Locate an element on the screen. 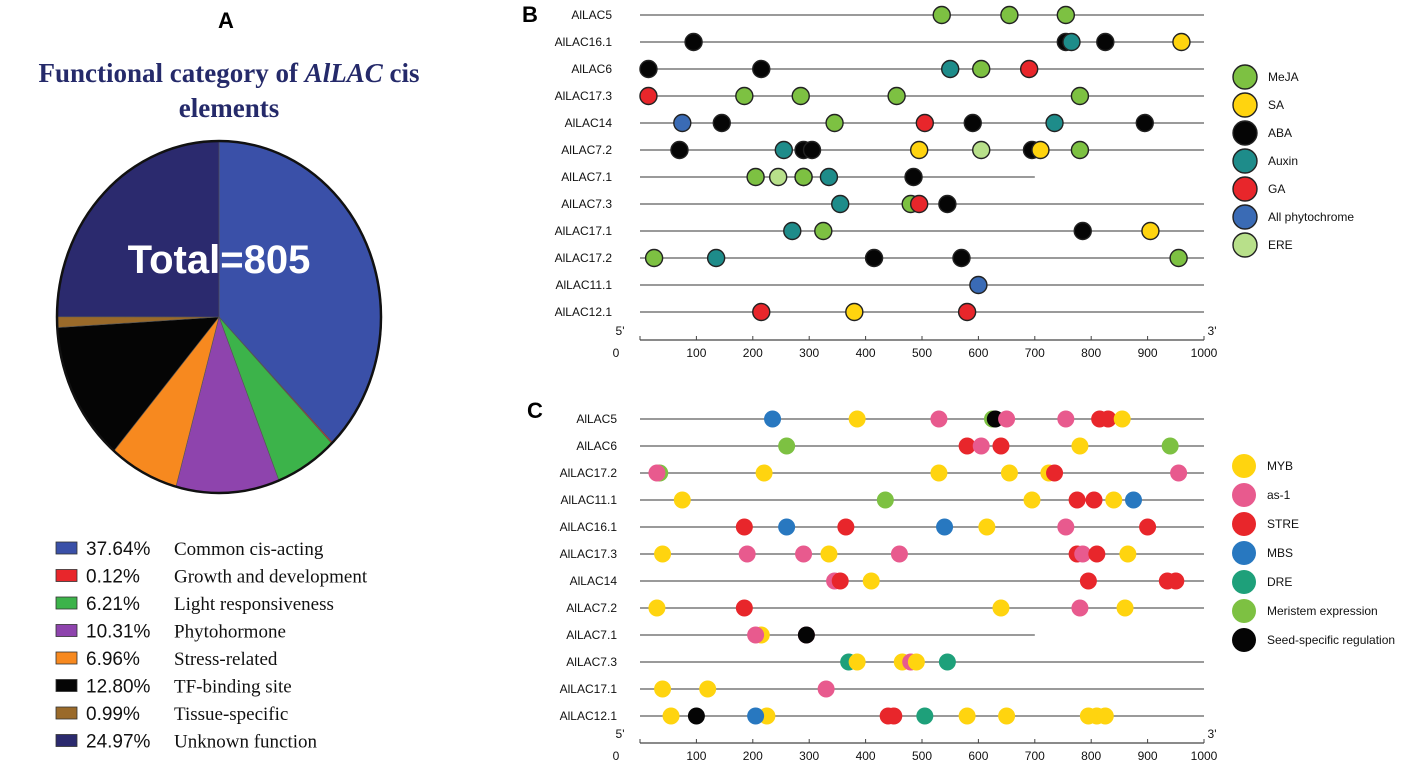 Image resolution: width=1417 pixels, height=764 pixels. gene-label: AlLAC17.2 is located at coordinates (589, 473).